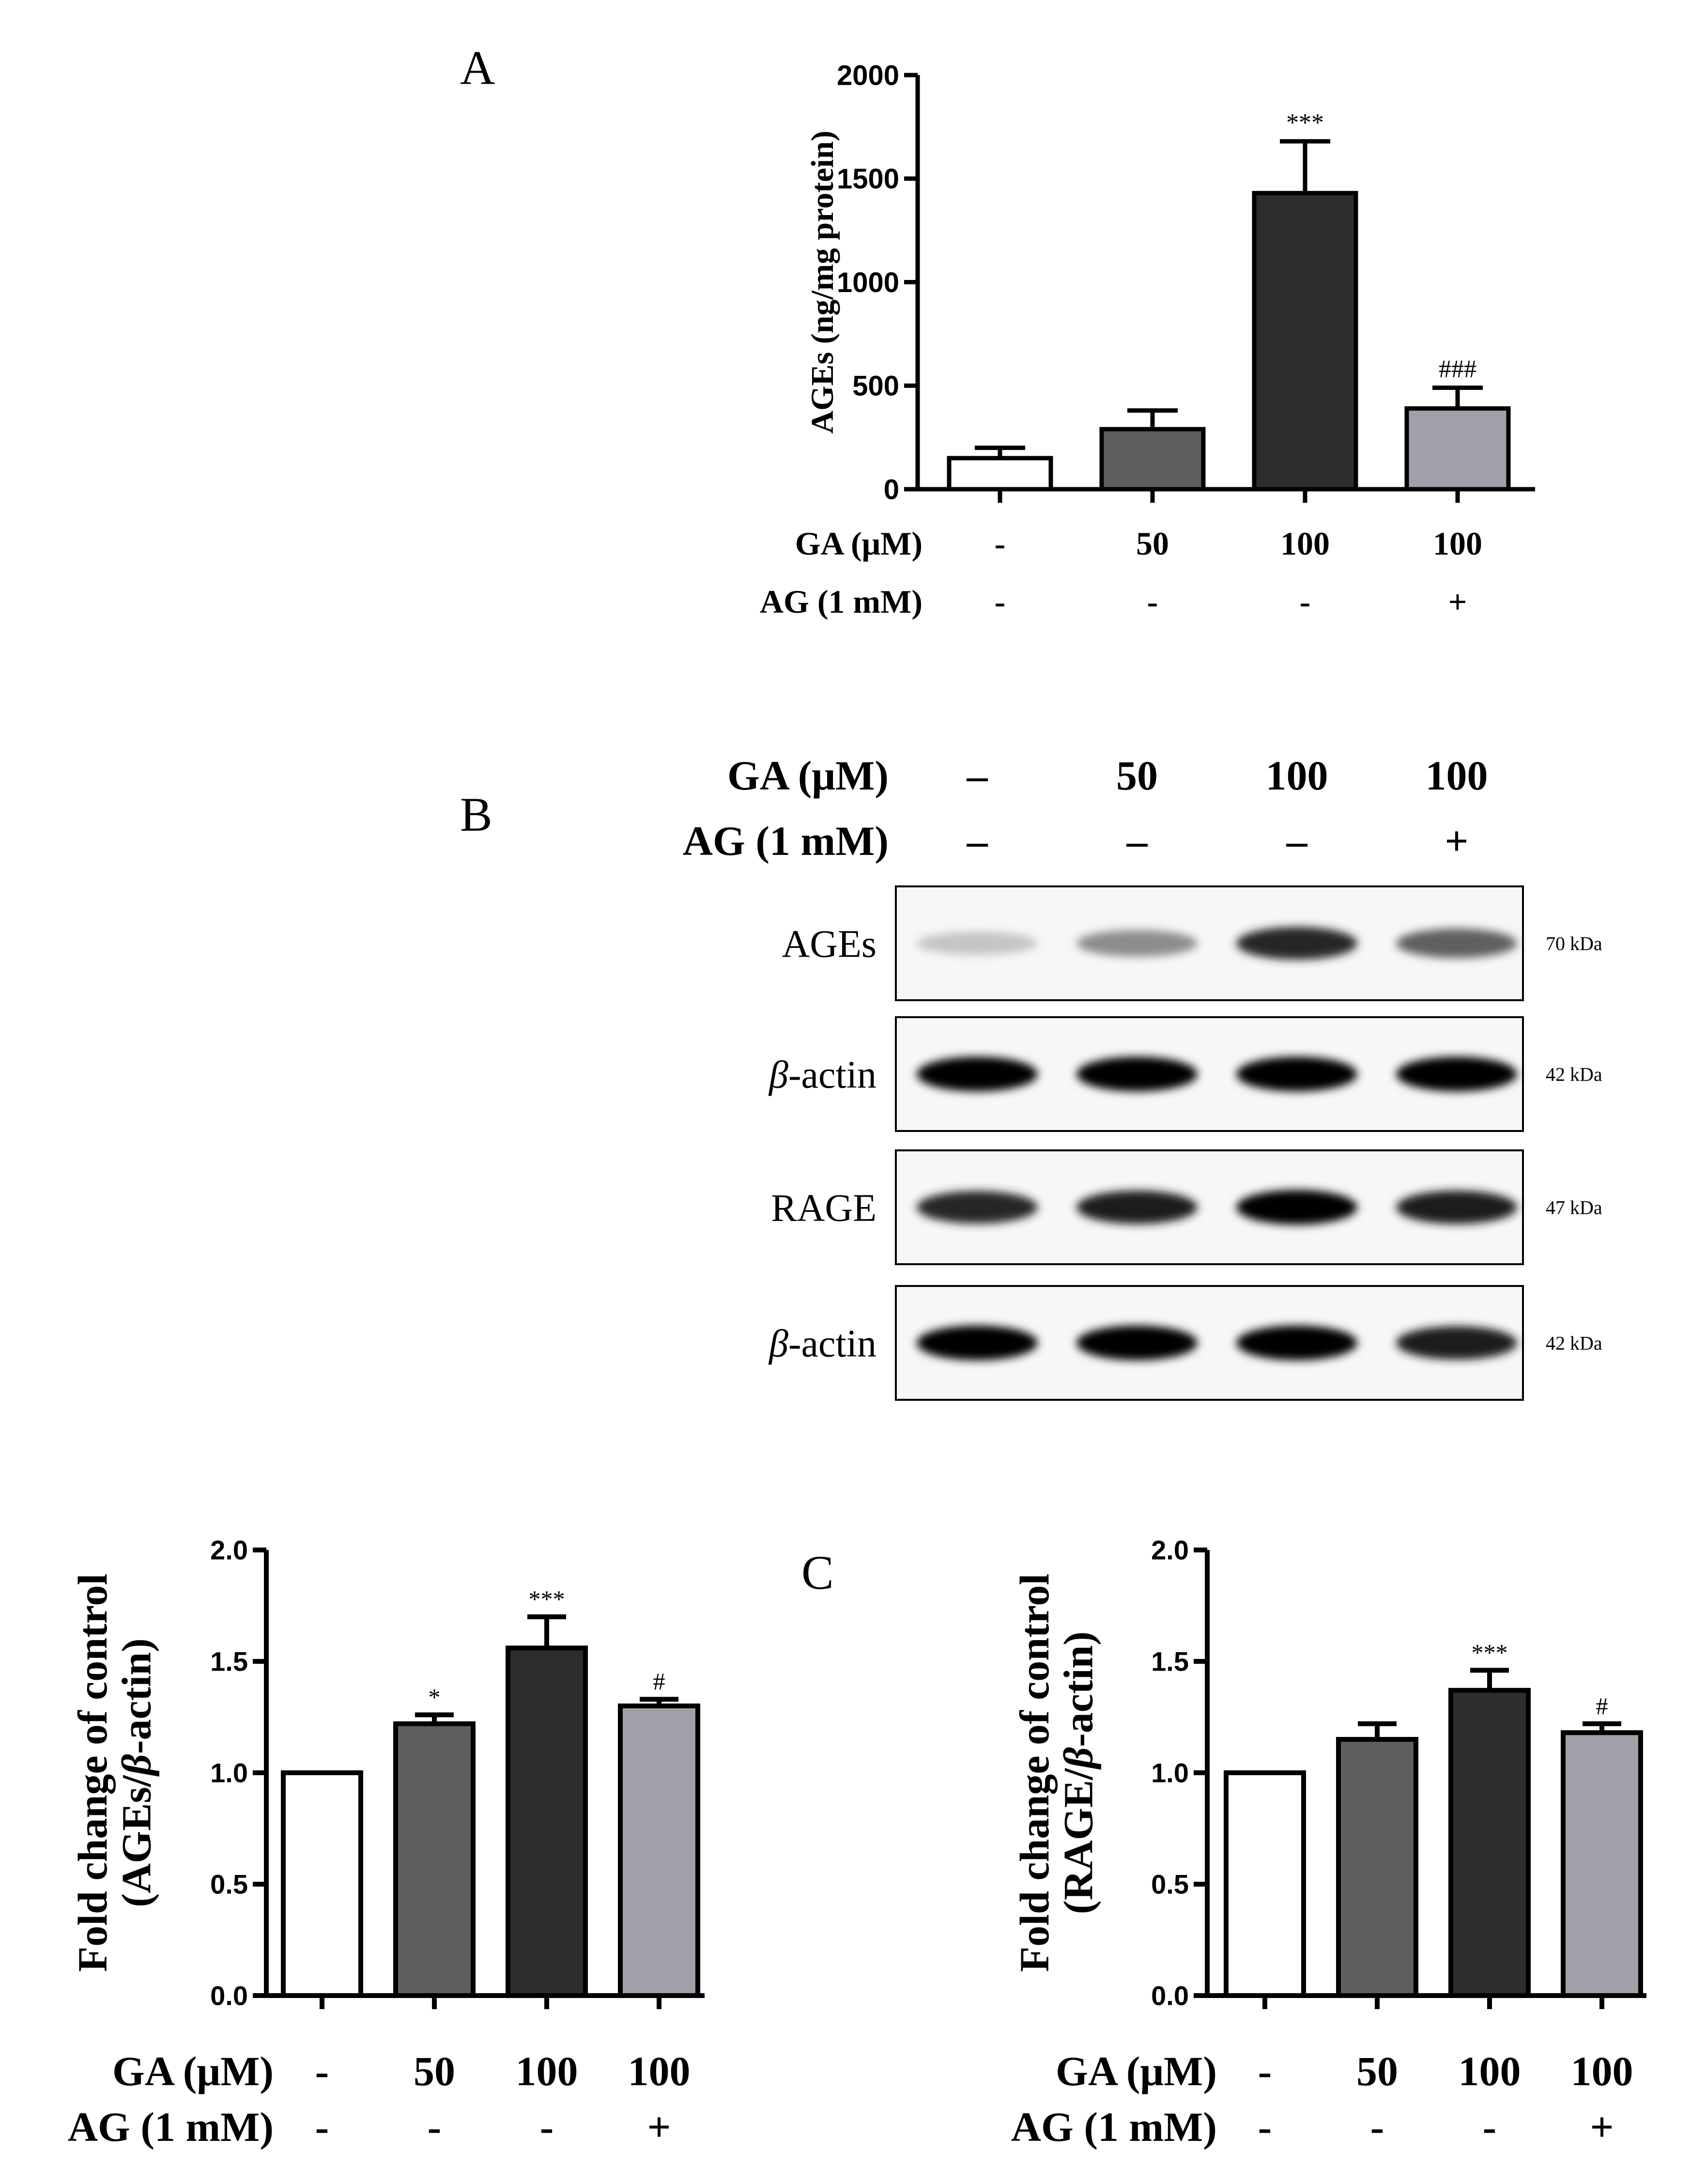 The width and height of the screenshot is (1691, 2184). What do you see at coordinates (136, 1841) in the screenshot?
I see `y-axis-title-part: (AGEs/` at bounding box center [136, 1841].